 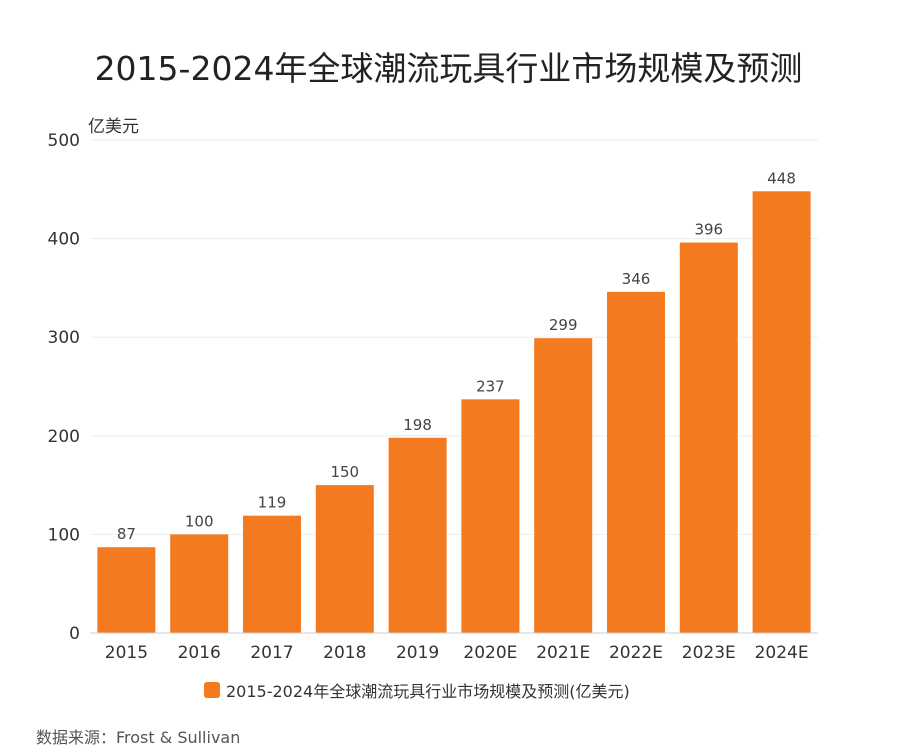 What do you see at coordinates (64, 141) in the screenshot?
I see `y-tick-label: 500` at bounding box center [64, 141].